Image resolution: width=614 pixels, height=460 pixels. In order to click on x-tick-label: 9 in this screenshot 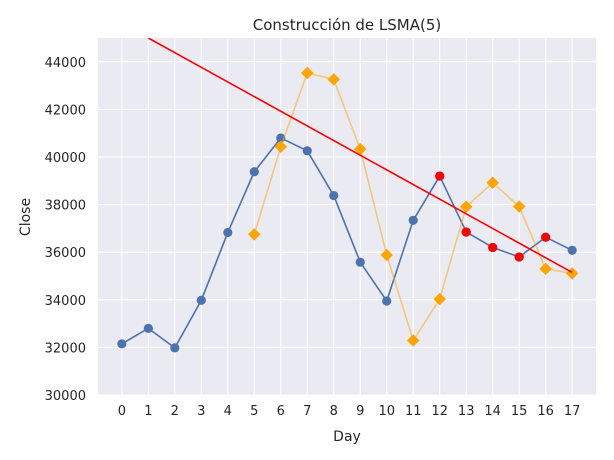, I will do `click(360, 411)`.